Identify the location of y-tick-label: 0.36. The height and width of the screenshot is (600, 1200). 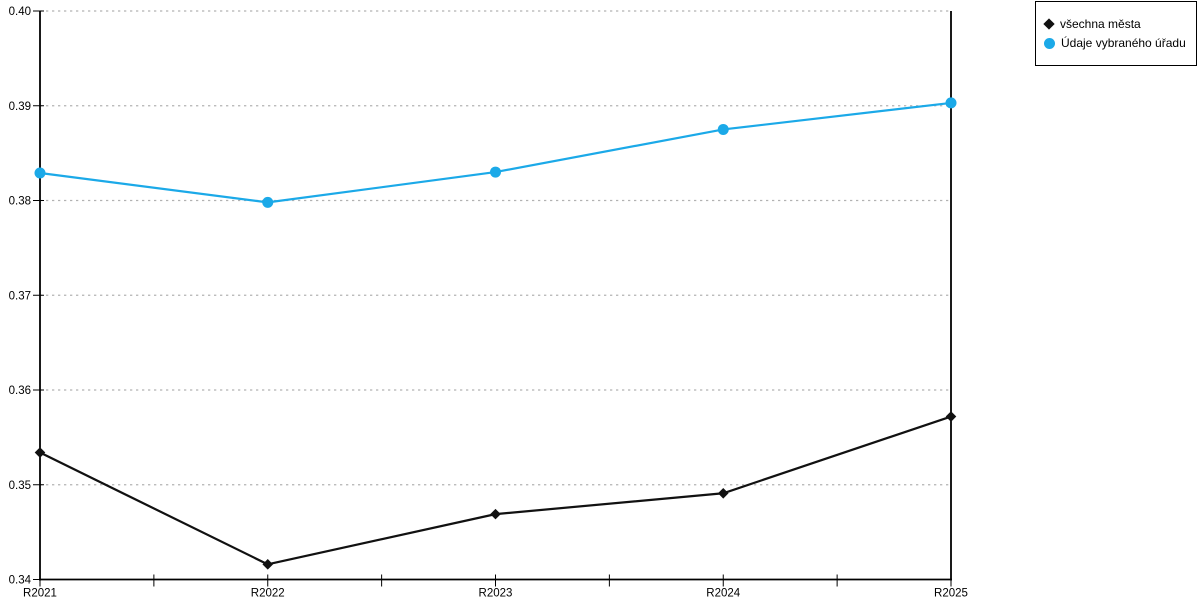
(20, 391).